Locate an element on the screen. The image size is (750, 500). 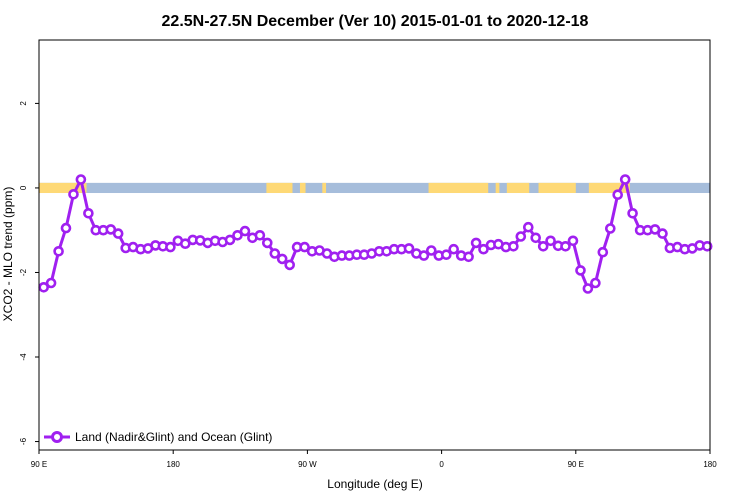
y-axis: 2 0 -2 -4 -6 is located at coordinates (29, 273).